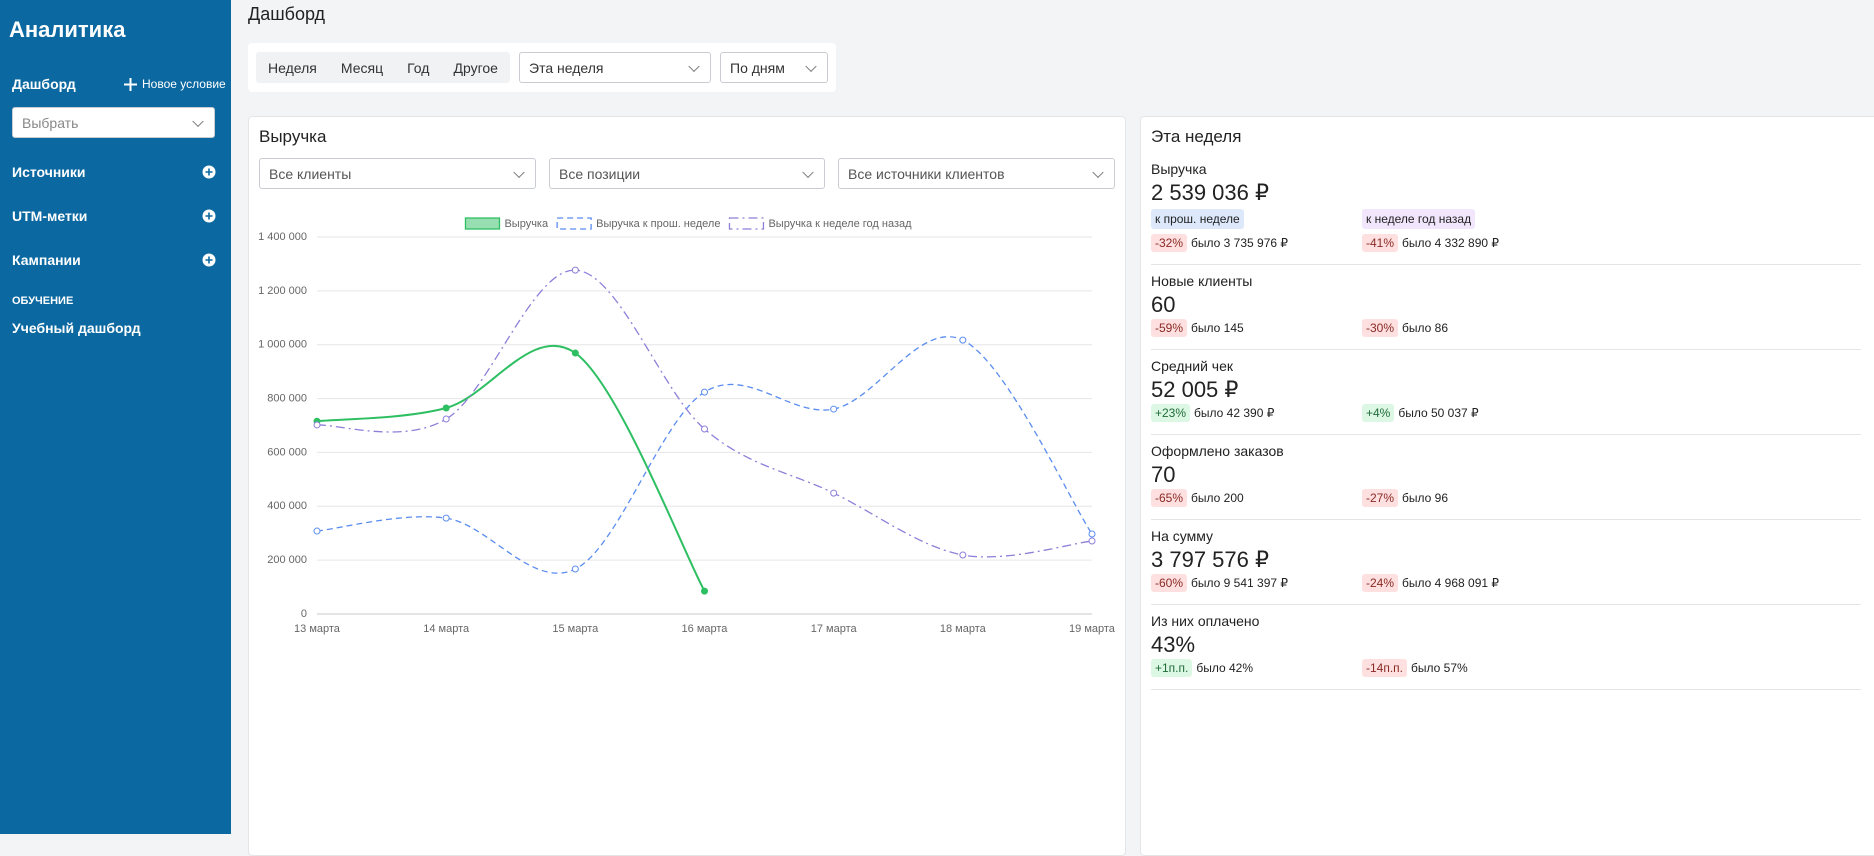 The height and width of the screenshot is (856, 1874). I want to click on chart-filter-select: Все позиции, so click(687, 173).